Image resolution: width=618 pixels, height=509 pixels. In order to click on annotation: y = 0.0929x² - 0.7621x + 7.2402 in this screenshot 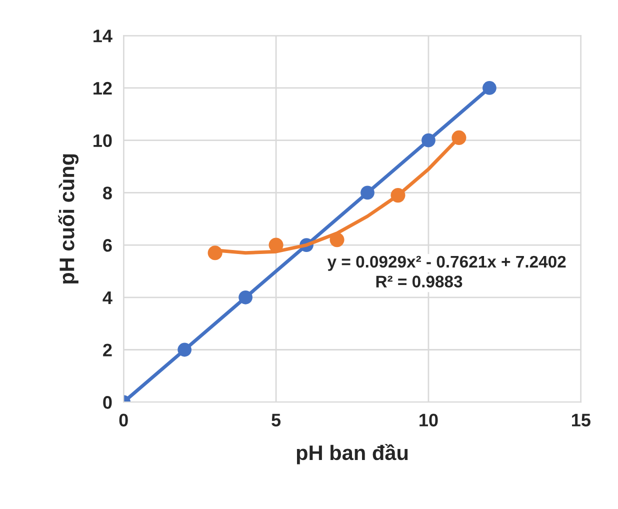, I will do `click(446, 263)`.